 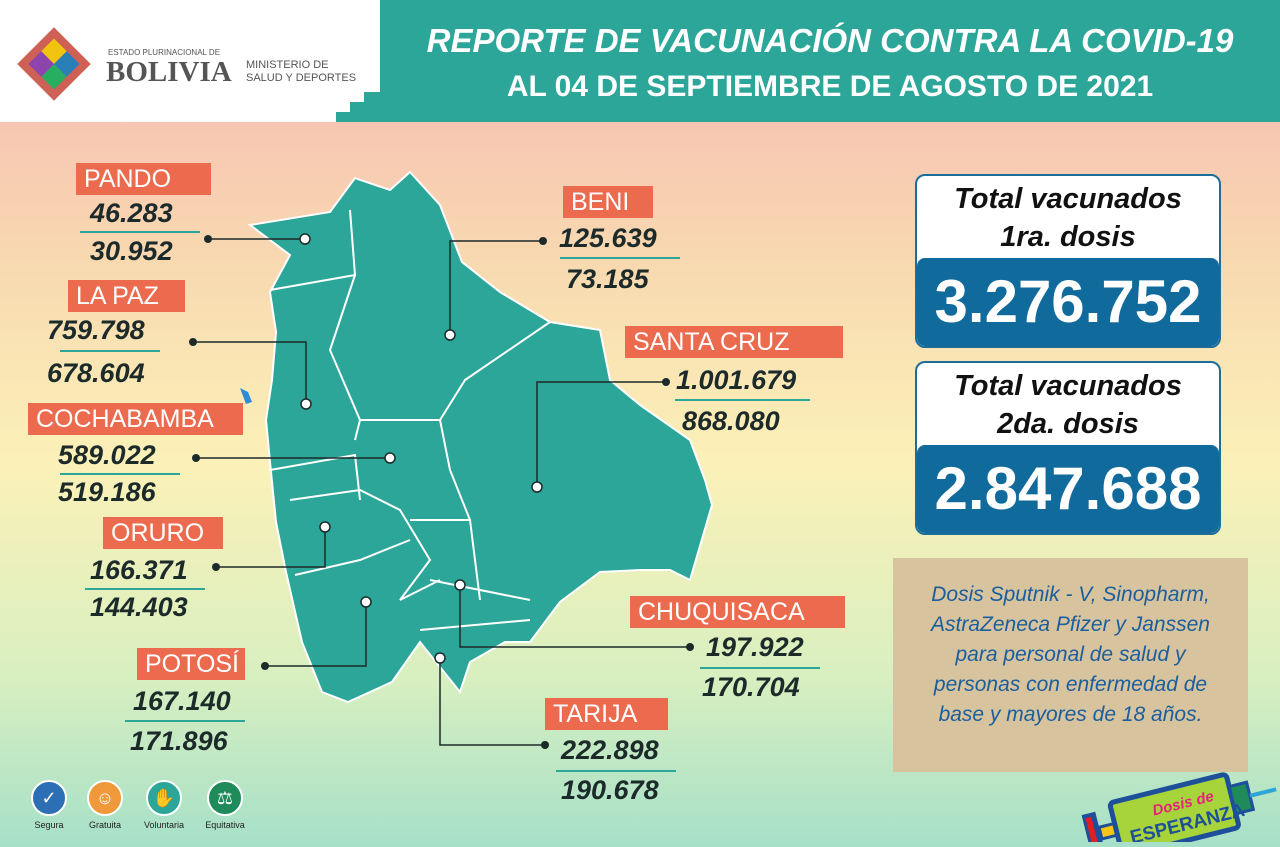 What do you see at coordinates (1070, 714) in the screenshot?
I see `note-line: base y mayores de 18 años.` at bounding box center [1070, 714].